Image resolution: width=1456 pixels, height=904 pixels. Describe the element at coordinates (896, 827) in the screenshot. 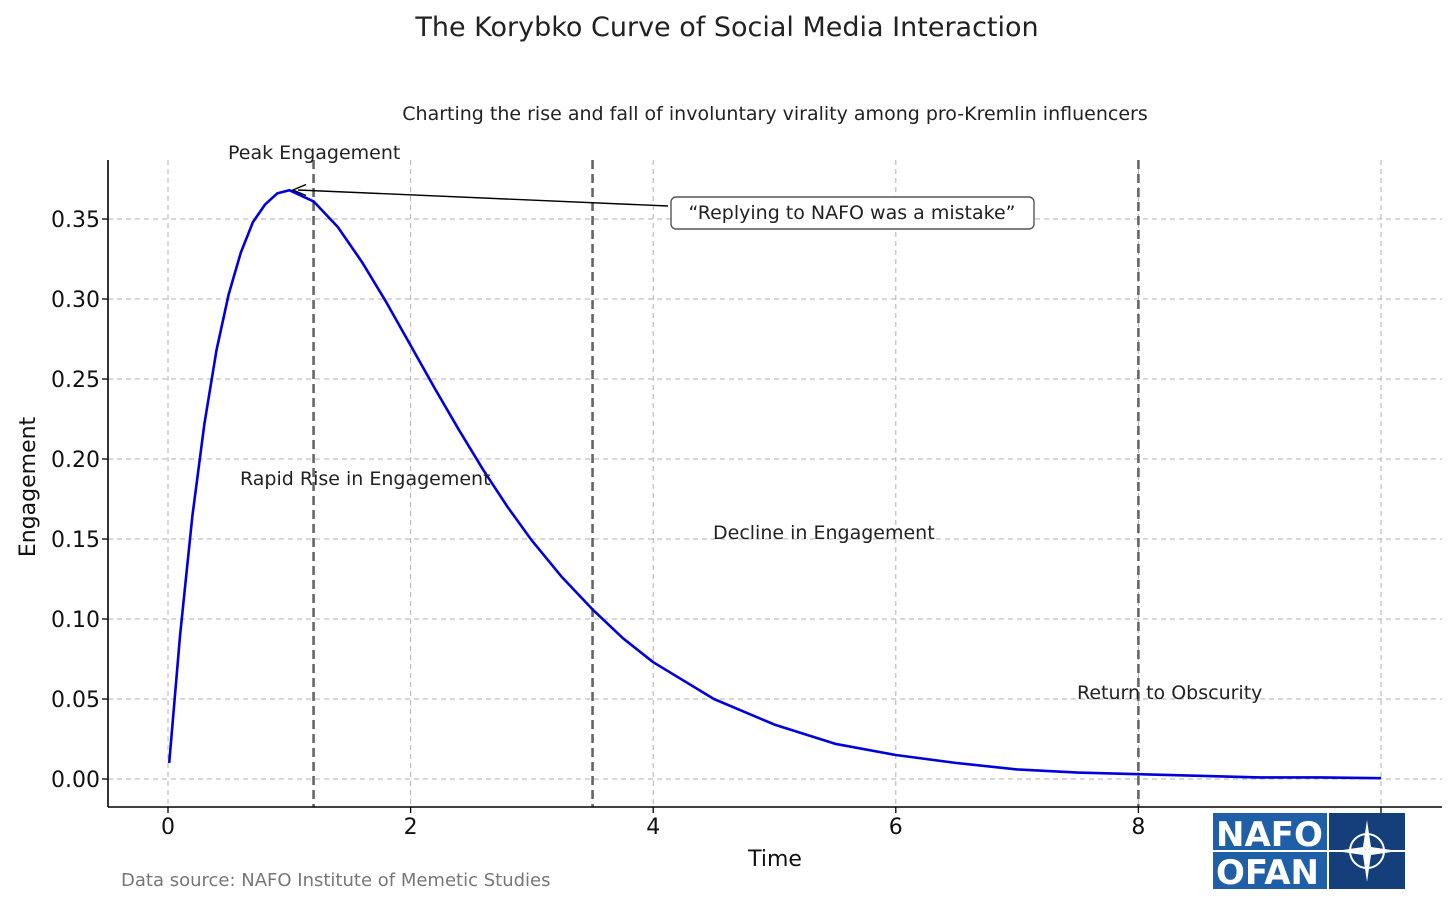

I see `x-tick-label: 6` at that location.